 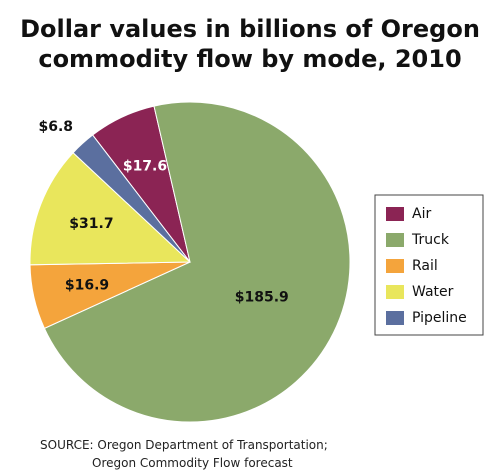 I want to click on legend-label: Water, so click(x=433, y=292).